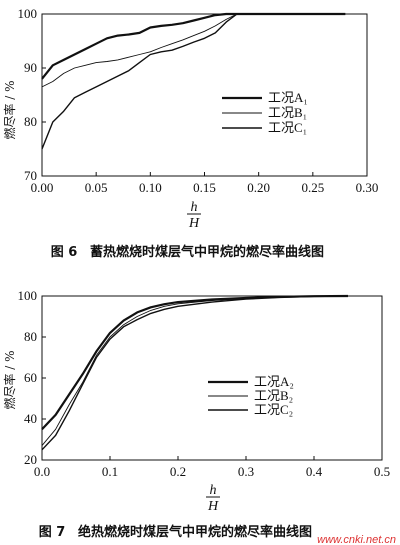 The image size is (400, 545). Describe the element at coordinates (258, 187) in the screenshot. I see `x-tick-label: 0.20` at that location.